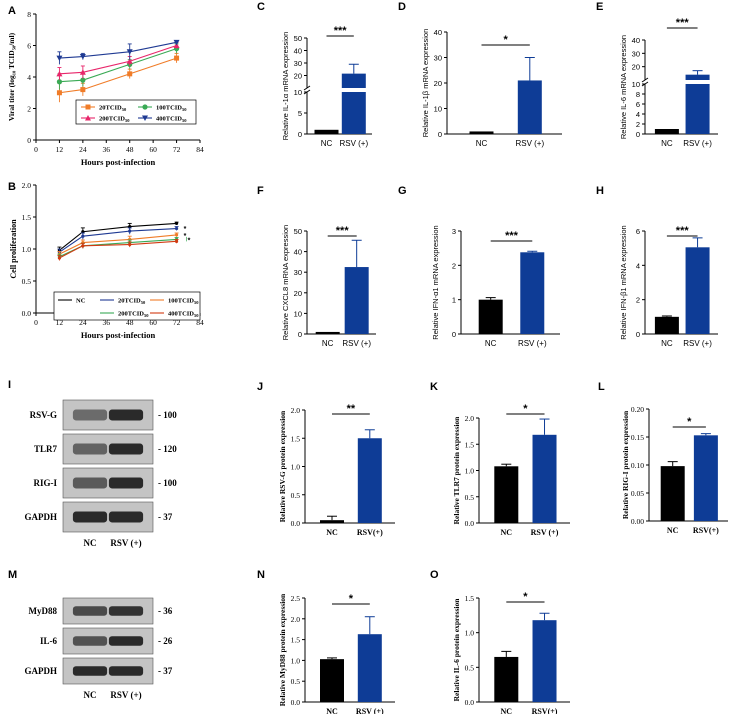  I want to click on panel-letter-j: J, so click(260, 387).